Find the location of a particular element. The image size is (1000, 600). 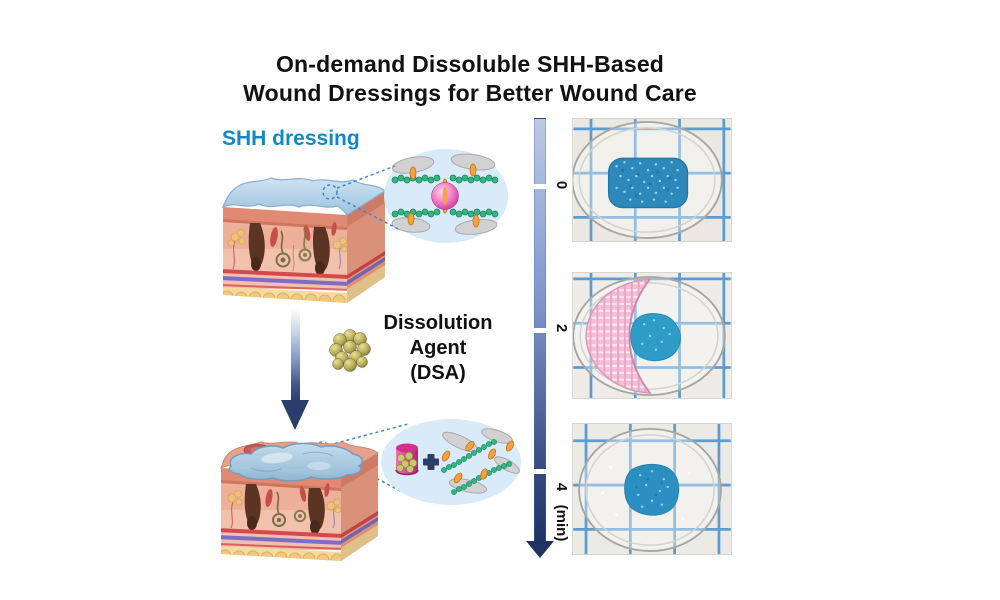

process-down-arrow is located at coordinates (295, 369).